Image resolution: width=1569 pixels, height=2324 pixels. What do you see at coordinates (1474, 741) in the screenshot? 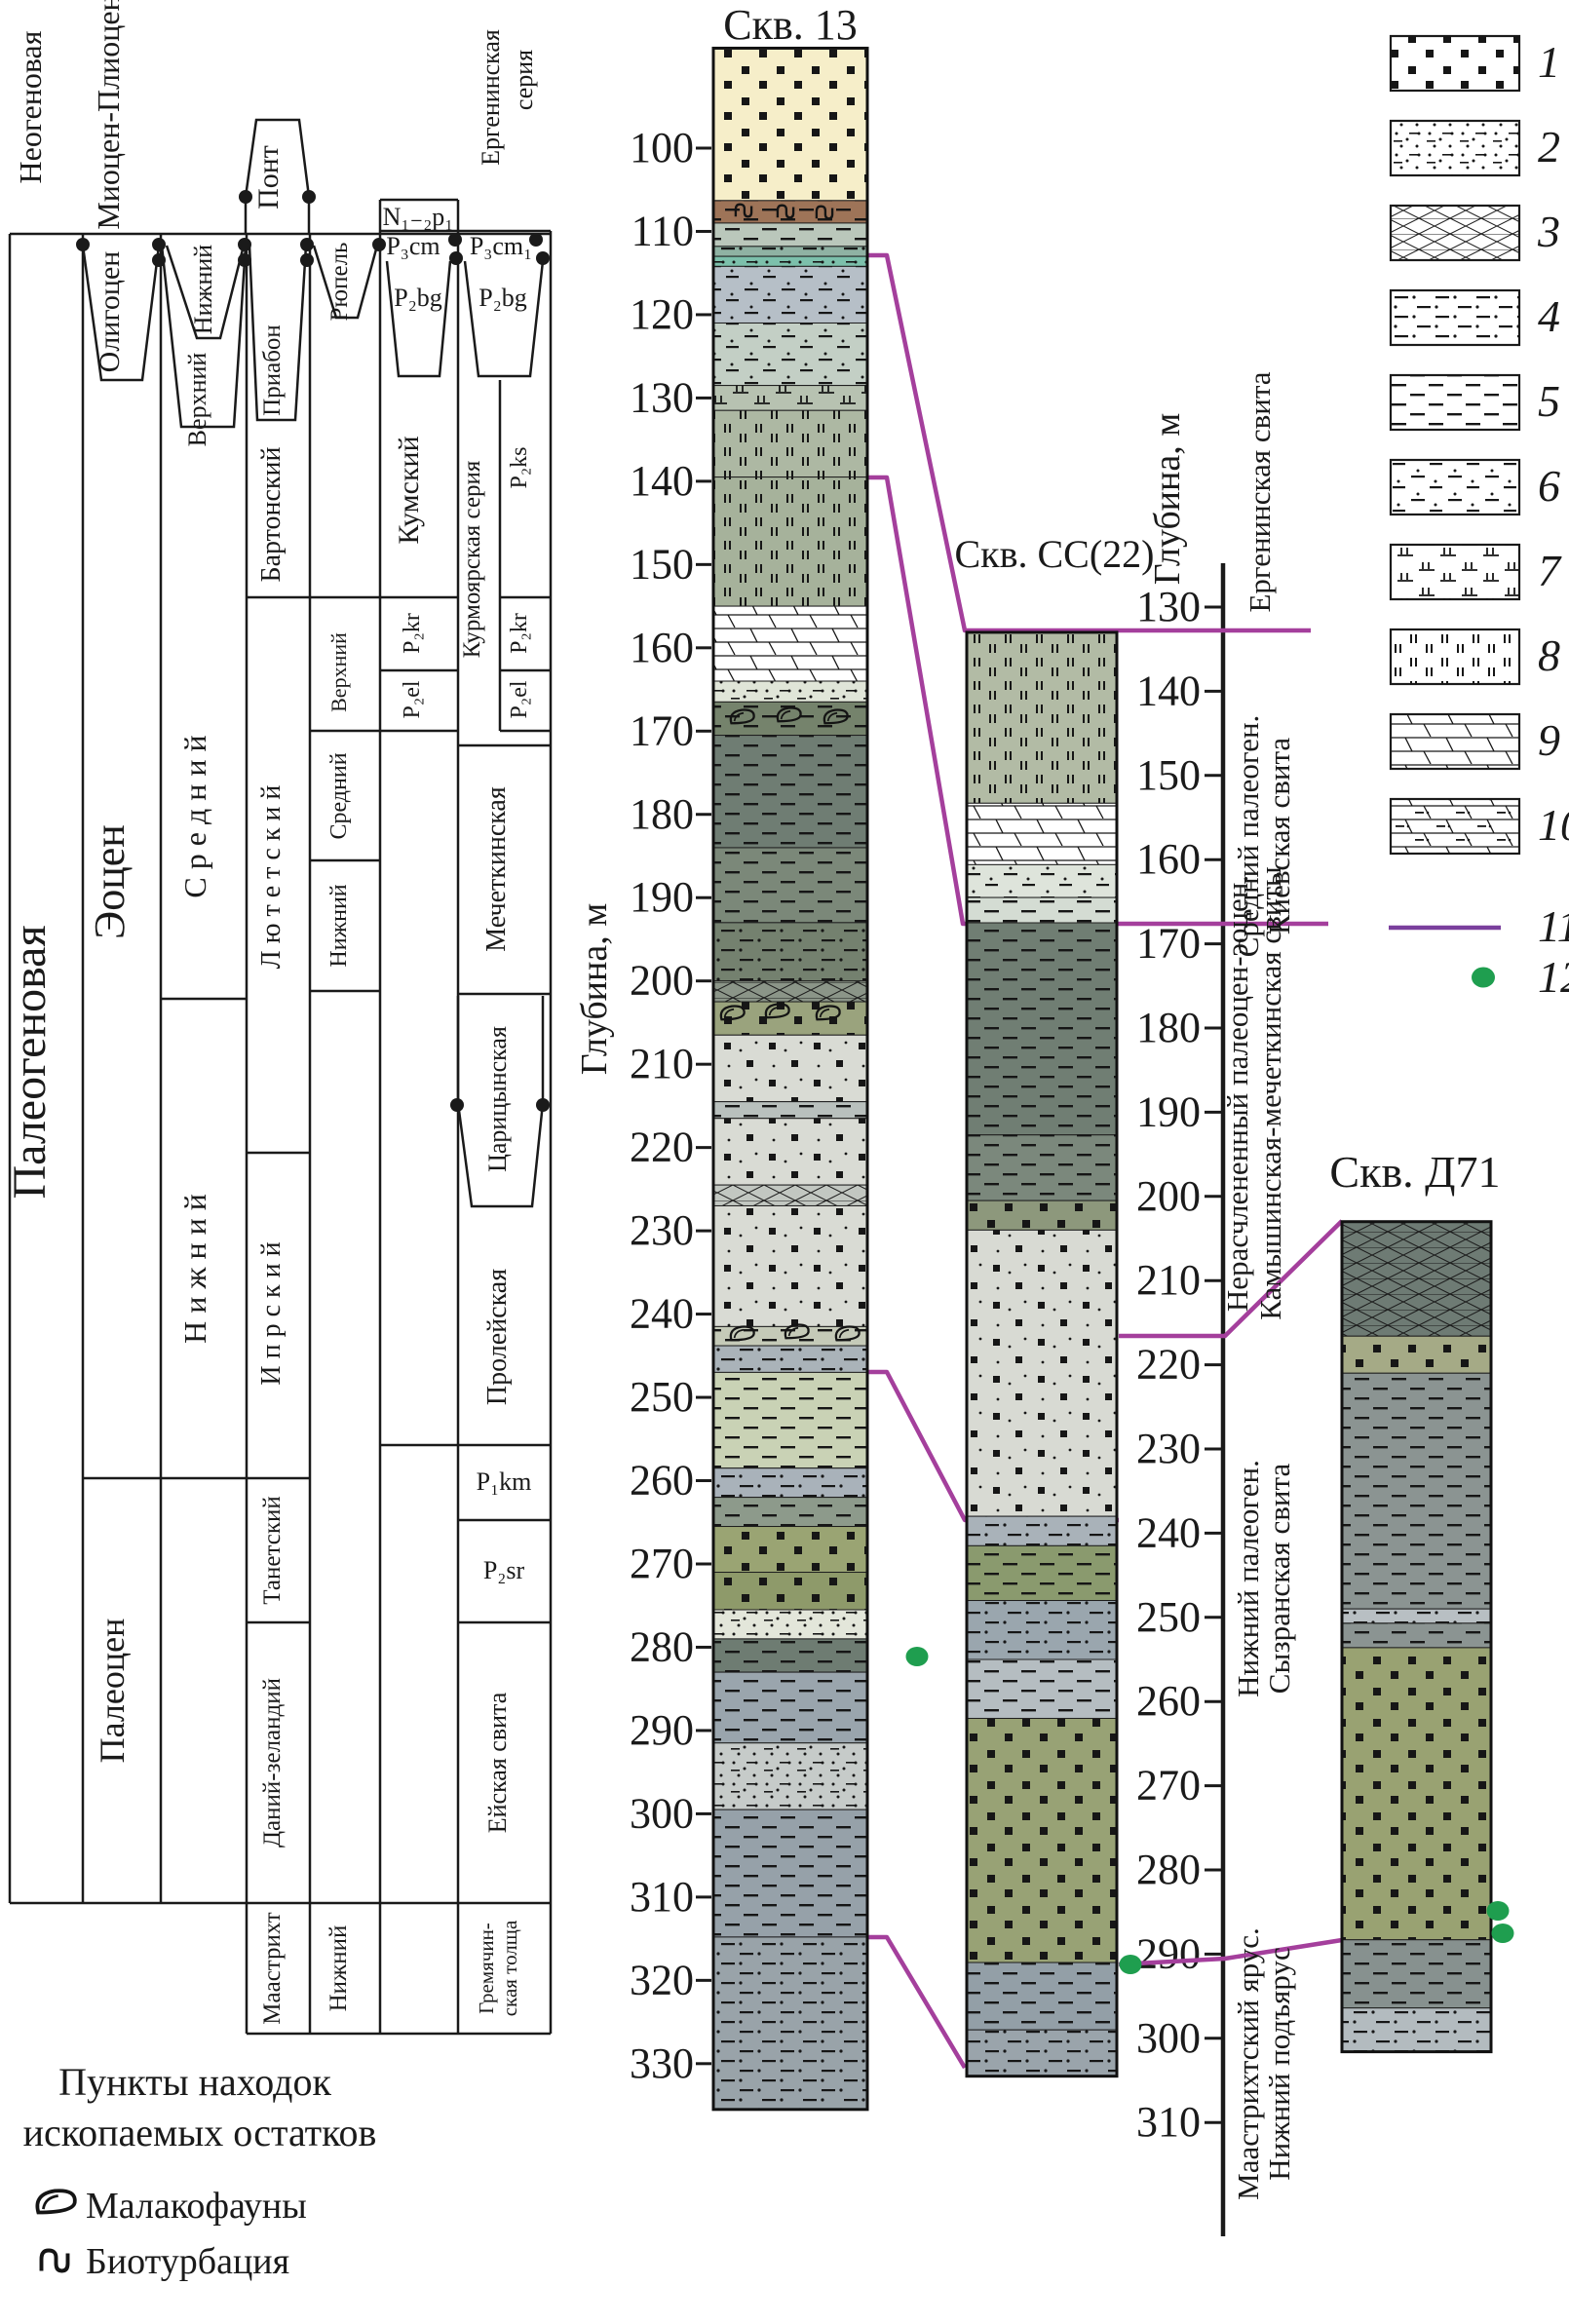
I see `legend-item-9: 9` at bounding box center [1474, 741].